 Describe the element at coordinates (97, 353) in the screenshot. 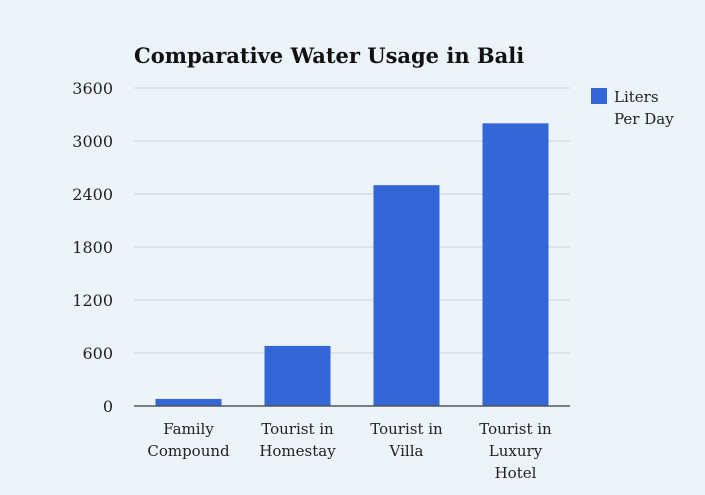

I see `y-tick-label: 600` at that location.